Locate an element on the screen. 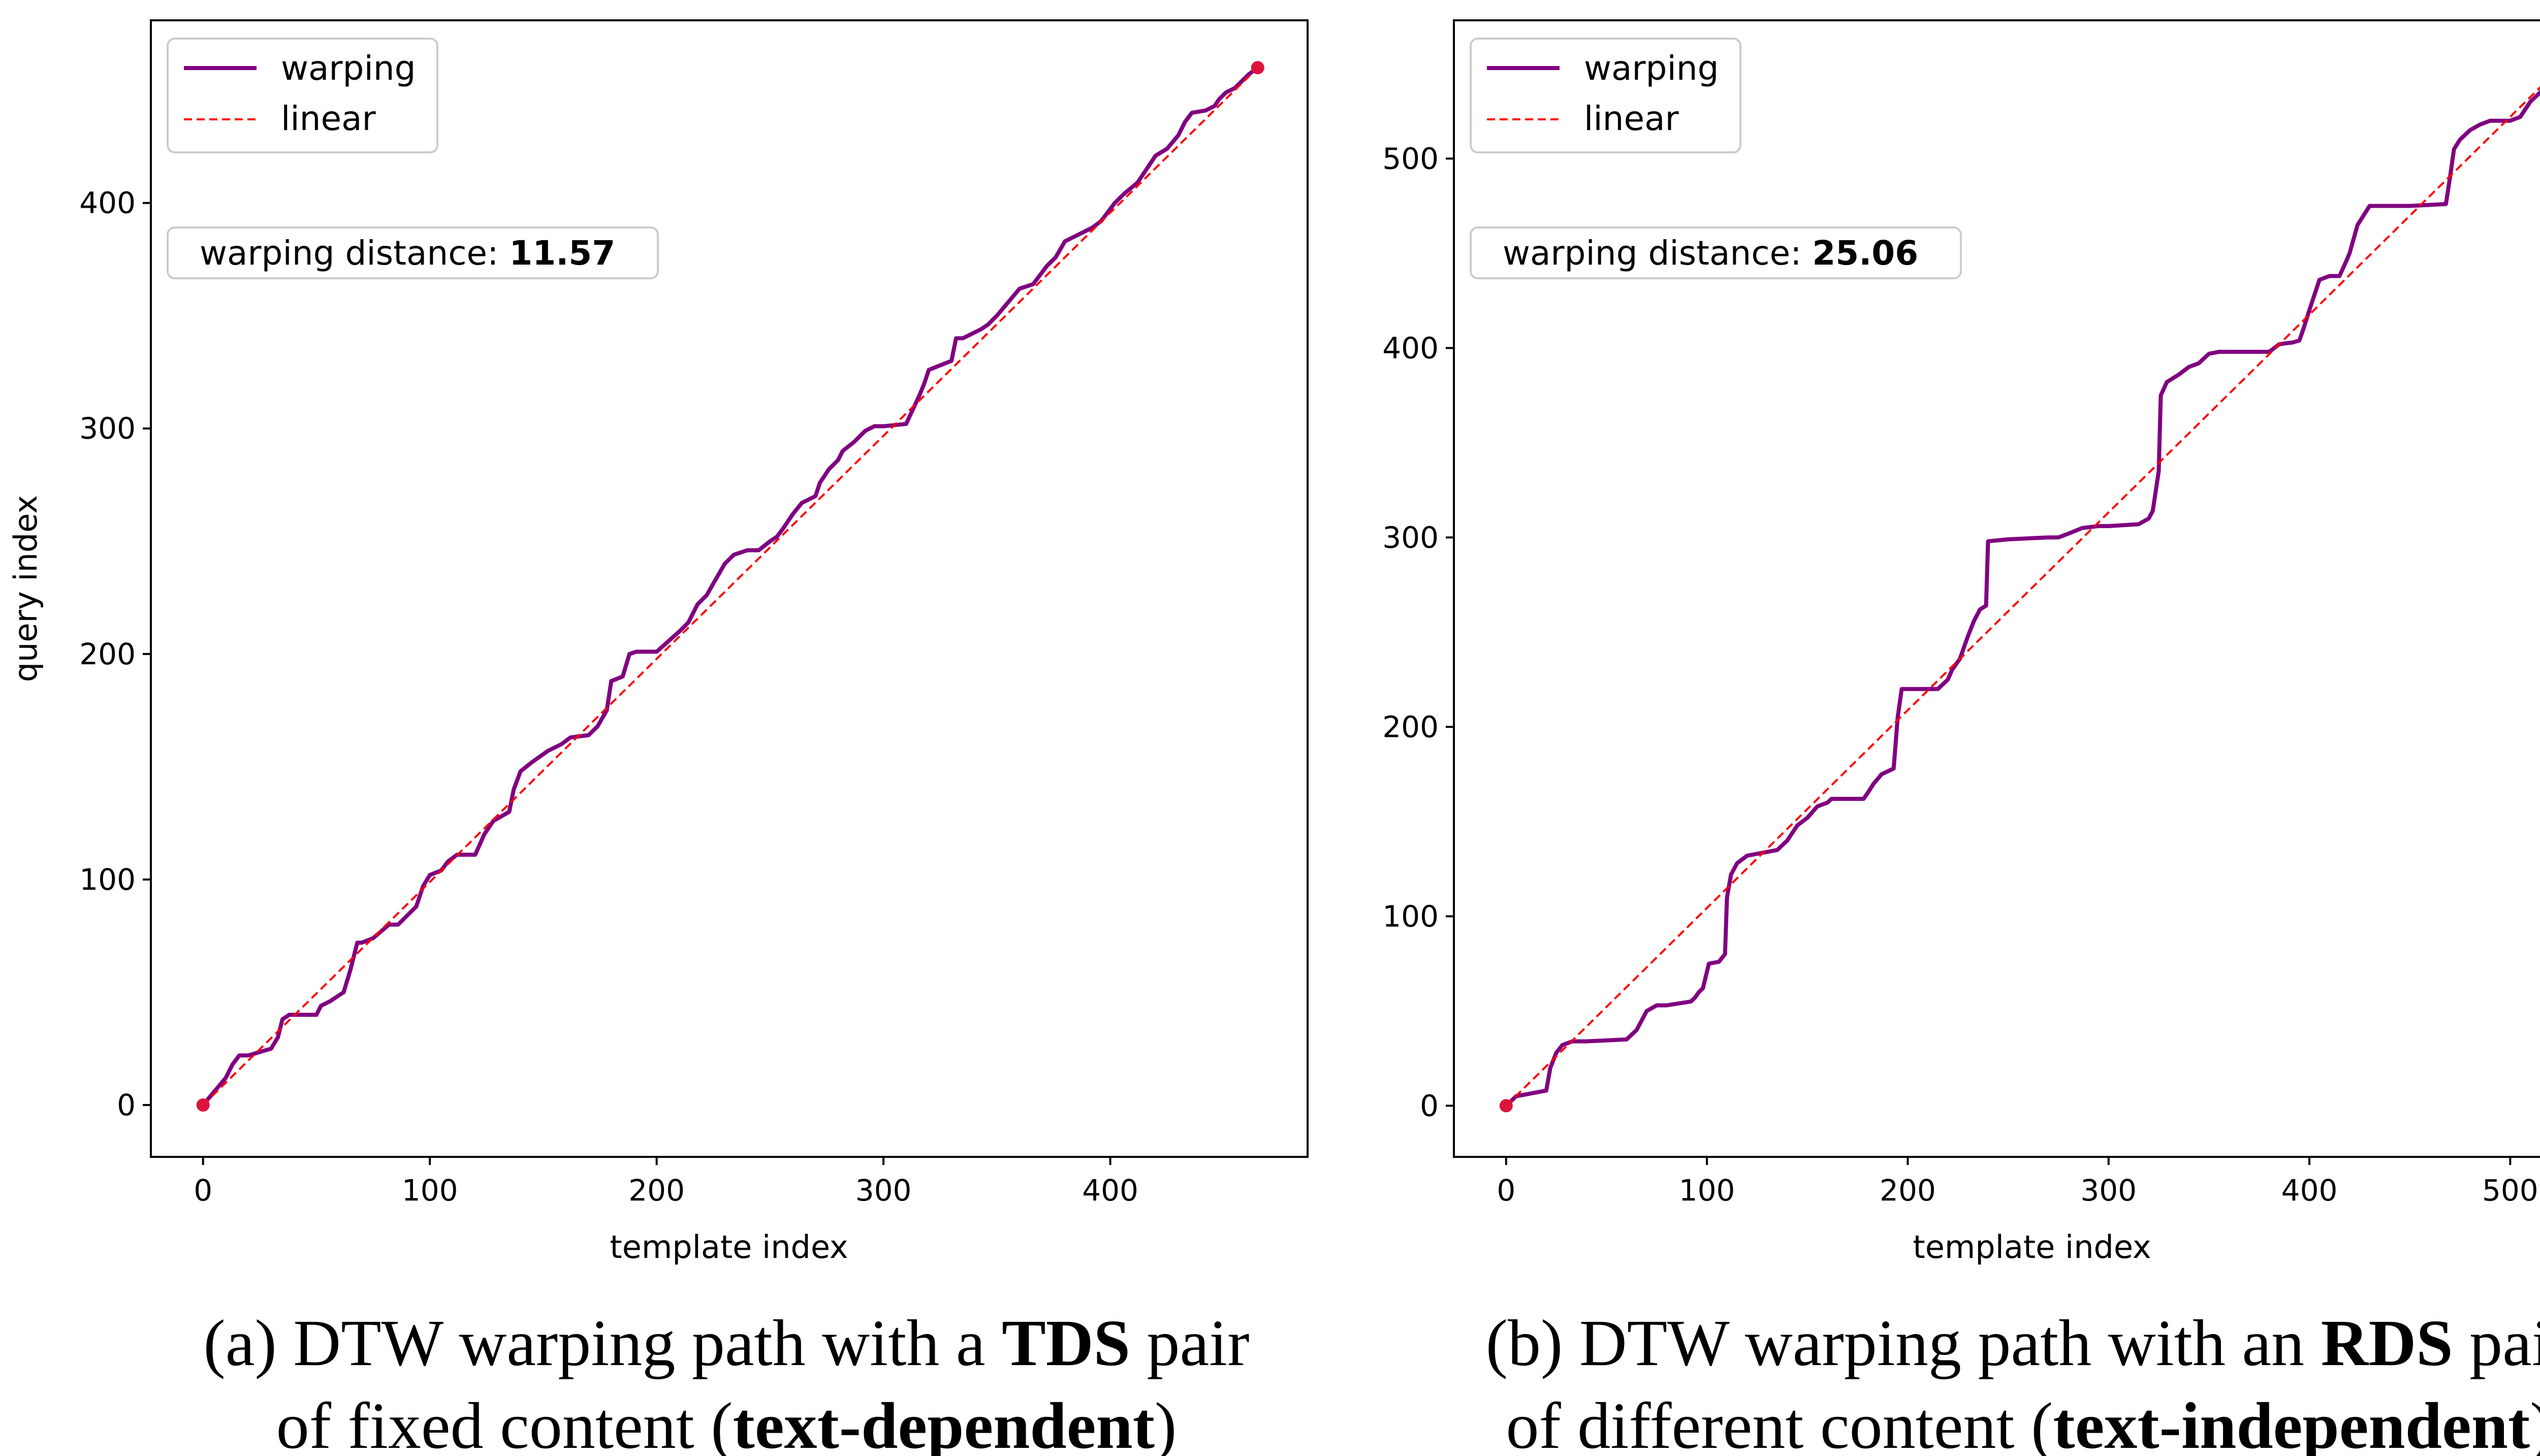  plot-a-ytick-label: 200 is located at coordinates (107, 654).